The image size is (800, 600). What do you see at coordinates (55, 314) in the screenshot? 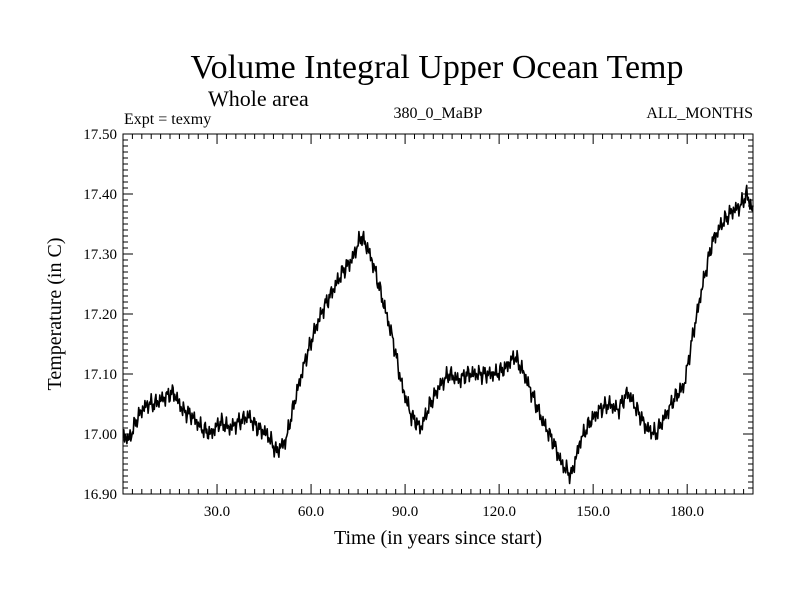
I see `y-axis-label: Temperature (in C)` at bounding box center [55, 314].